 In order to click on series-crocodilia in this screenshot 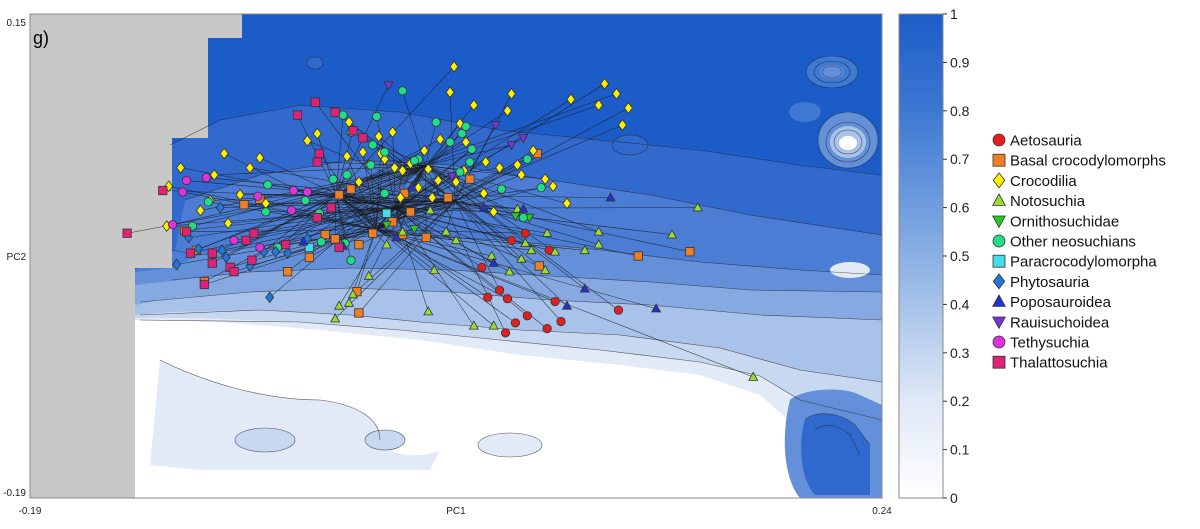, I will do `click(397, 146)`.